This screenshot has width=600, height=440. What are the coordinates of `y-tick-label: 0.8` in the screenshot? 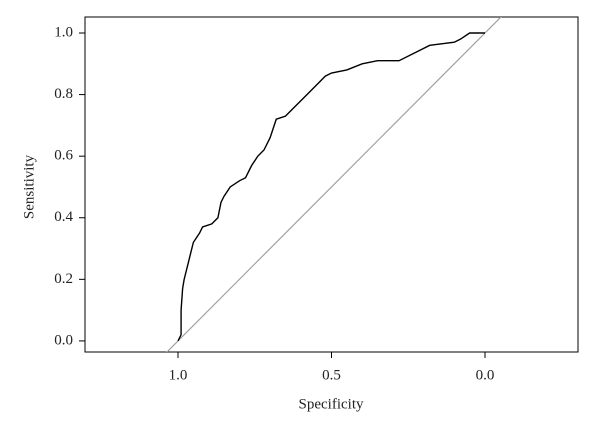 It's located at (63, 94).